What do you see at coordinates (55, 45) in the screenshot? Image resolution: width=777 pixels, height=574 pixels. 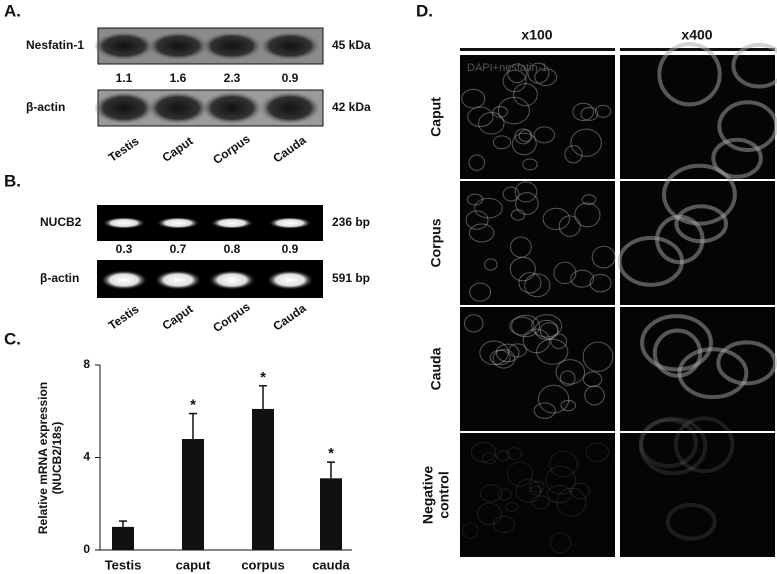 I see `row-label: Nesfatin-1` at bounding box center [55, 45].